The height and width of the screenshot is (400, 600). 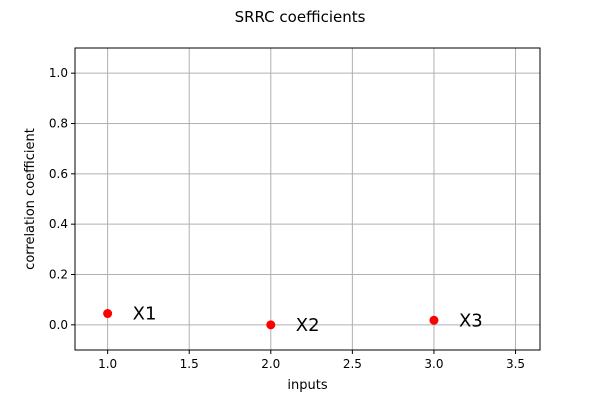 What do you see at coordinates (189, 364) in the screenshot?
I see `x-tick-label: 1.5` at bounding box center [189, 364].